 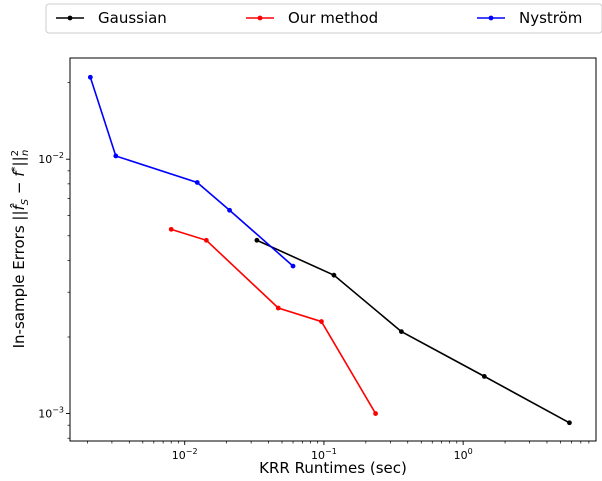 I want to click on series-our-method, so click(x=273, y=321).